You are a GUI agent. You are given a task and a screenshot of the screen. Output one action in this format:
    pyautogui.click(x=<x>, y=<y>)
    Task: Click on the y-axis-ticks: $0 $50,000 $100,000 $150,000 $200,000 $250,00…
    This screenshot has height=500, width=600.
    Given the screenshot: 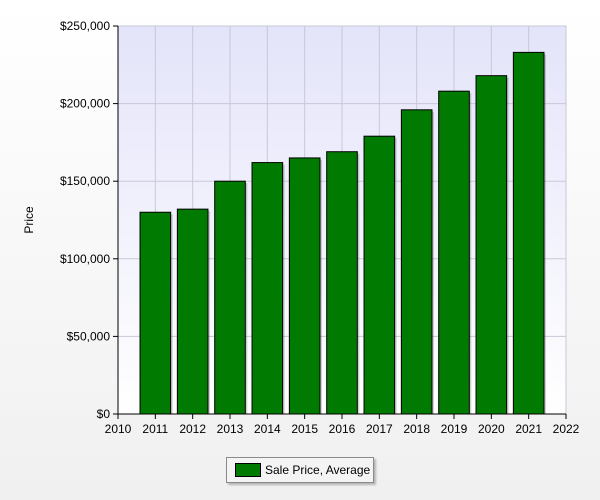 What is the action you would take?
    pyautogui.click(x=89, y=220)
    